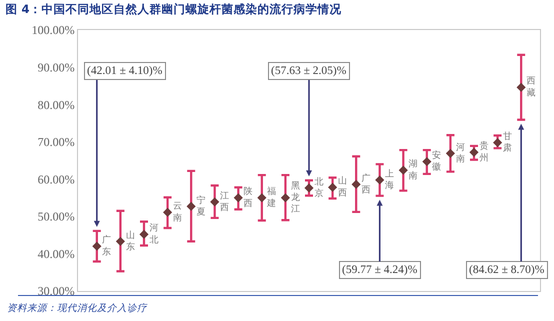 This screenshot has height=321, width=554. What do you see at coordinates (437, 161) in the screenshot?
I see `x-tick-label: 安徽` at bounding box center [437, 161].